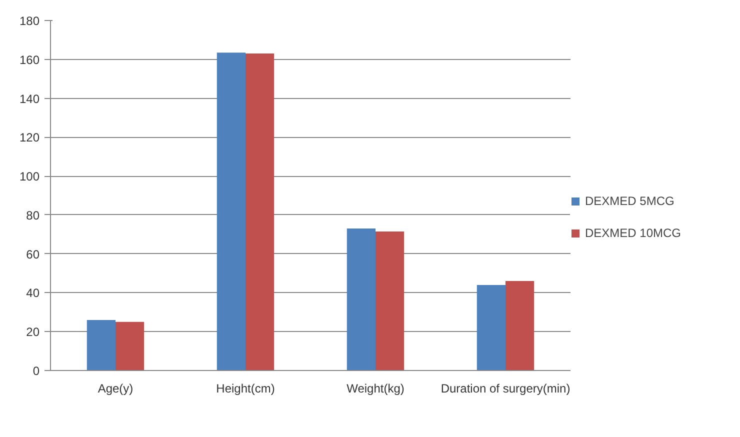 The width and height of the screenshot is (740, 437). What do you see at coordinates (29, 59) in the screenshot?
I see `y-tick-label: 160` at bounding box center [29, 59].